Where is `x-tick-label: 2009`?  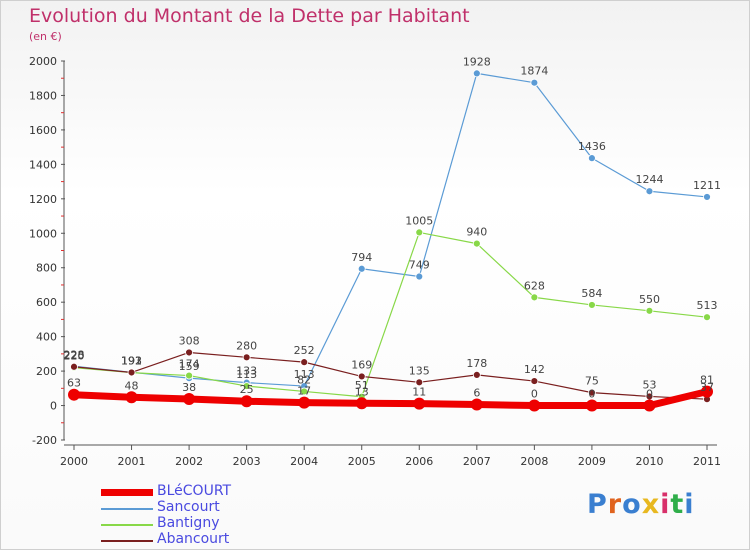
x-tick-label: 2009 is located at coordinates (592, 461).